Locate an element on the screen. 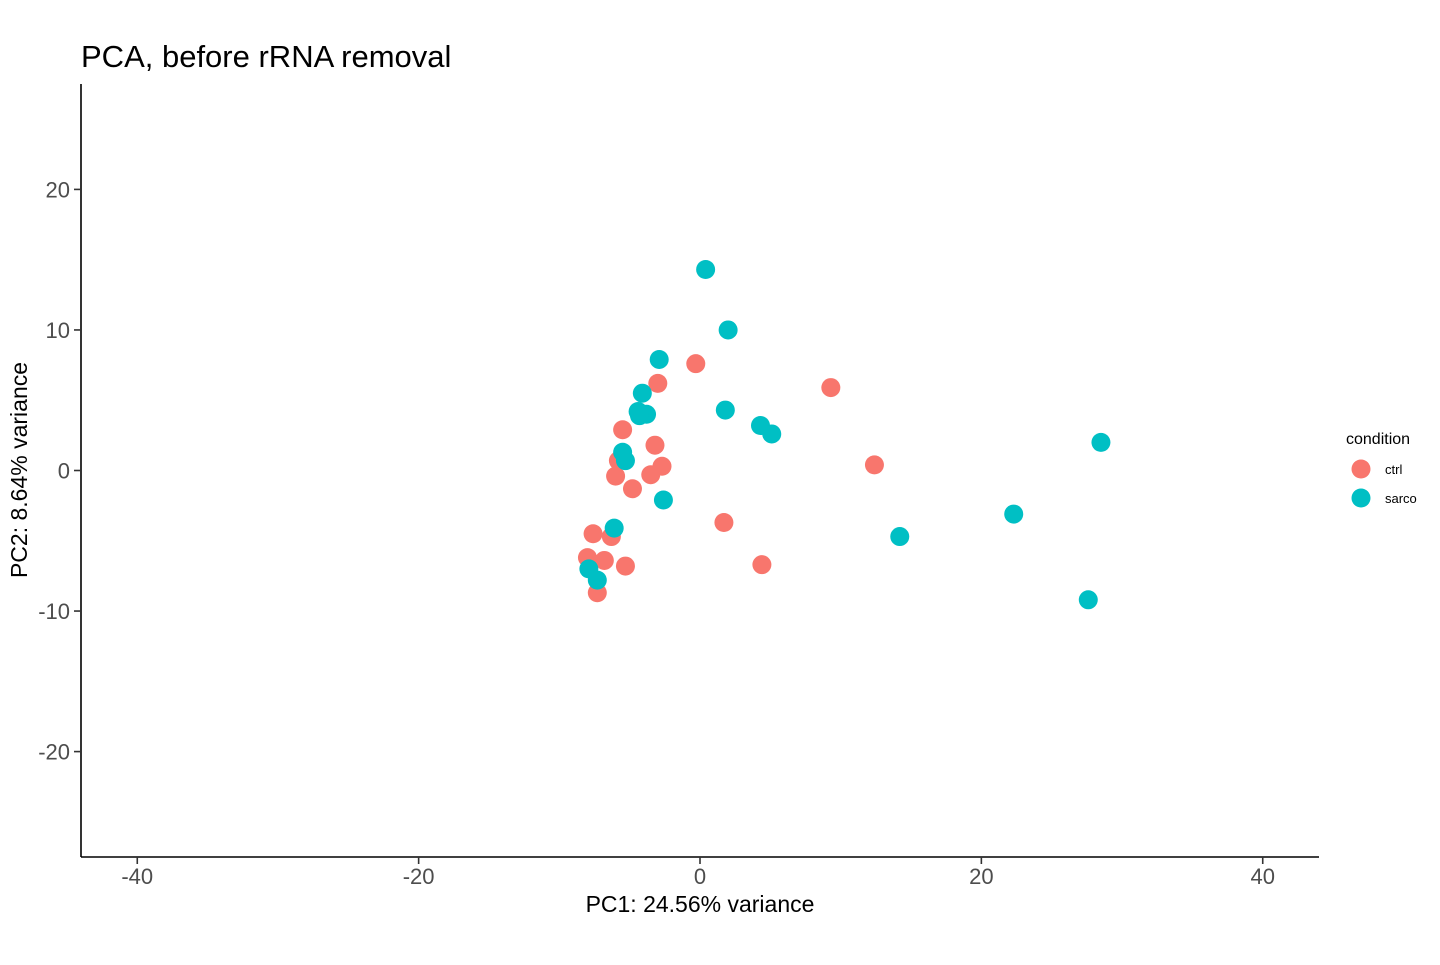 The height and width of the screenshot is (965, 1440). x-axis-label: PC1: 24.56% variance is located at coordinates (700, 904).